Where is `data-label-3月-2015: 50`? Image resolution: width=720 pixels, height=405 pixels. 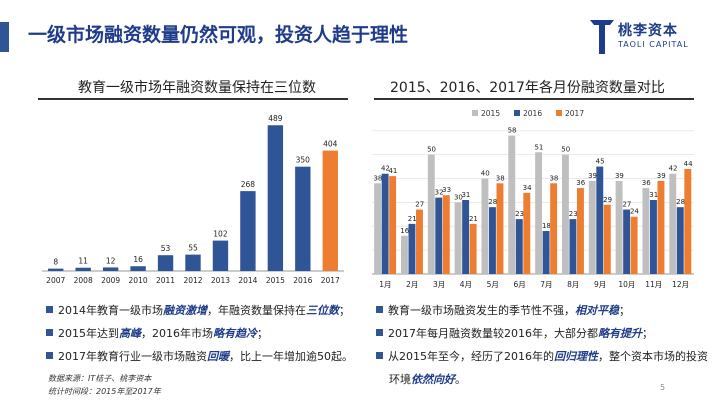
data-label-3月-2015: 50 is located at coordinates (431, 150).